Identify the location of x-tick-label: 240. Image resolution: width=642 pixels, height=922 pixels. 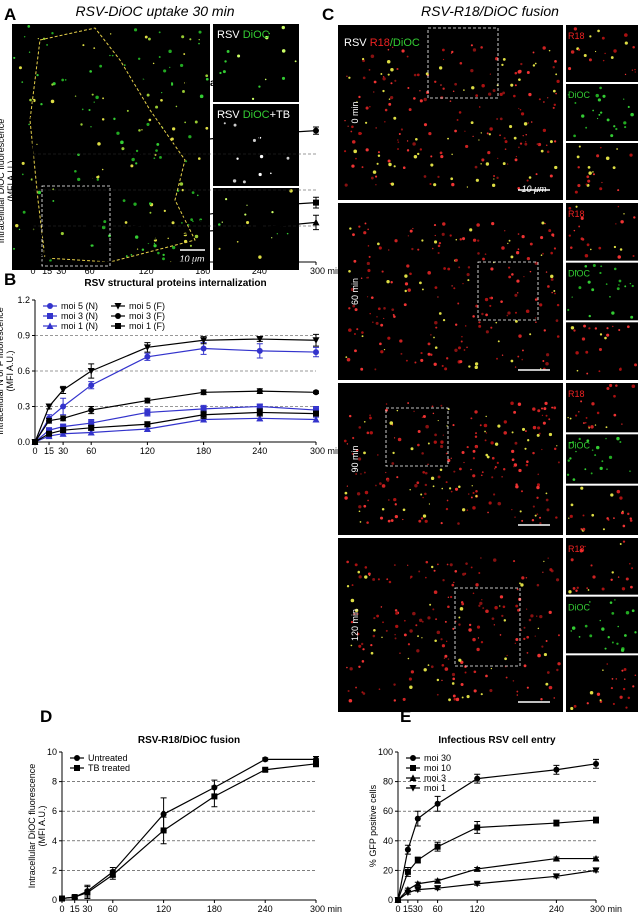
(265, 909).